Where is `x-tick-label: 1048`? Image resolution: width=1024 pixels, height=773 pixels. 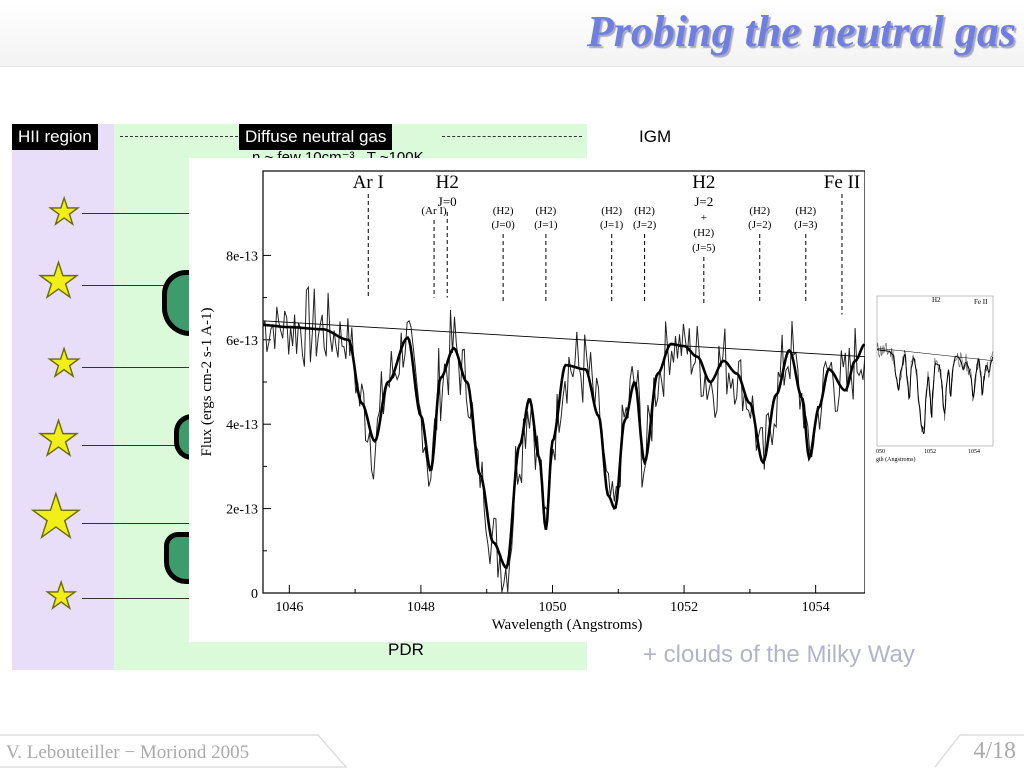
x-tick-label: 1048 is located at coordinates (421, 607).